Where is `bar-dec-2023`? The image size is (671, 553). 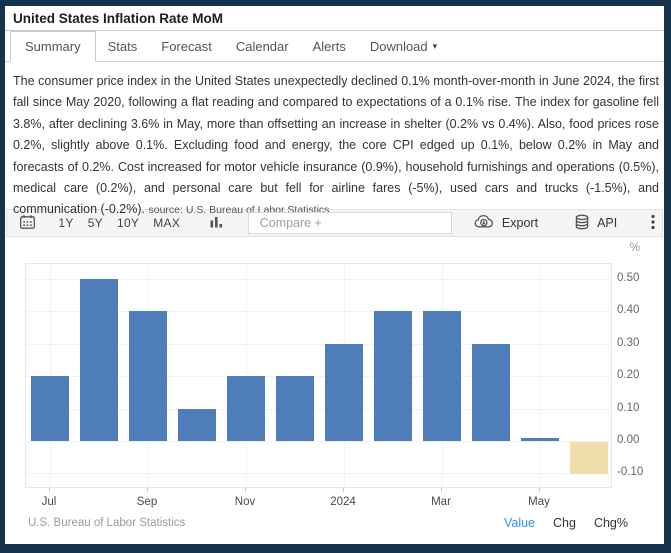
bar-dec-2023 is located at coordinates (295, 408).